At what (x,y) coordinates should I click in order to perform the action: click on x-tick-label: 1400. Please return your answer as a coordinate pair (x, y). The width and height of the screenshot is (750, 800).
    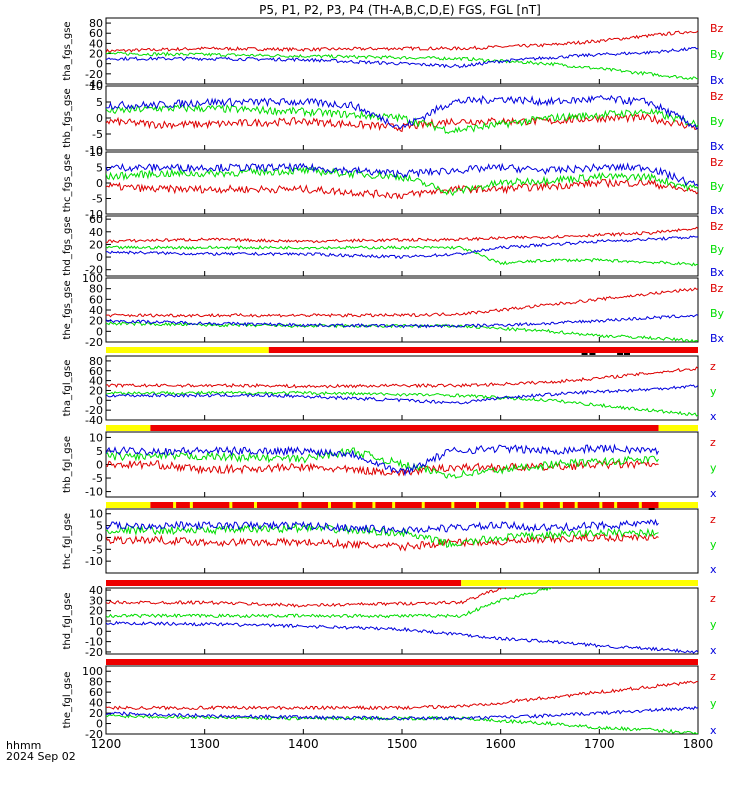
    Looking at the image, I should click on (303, 744).